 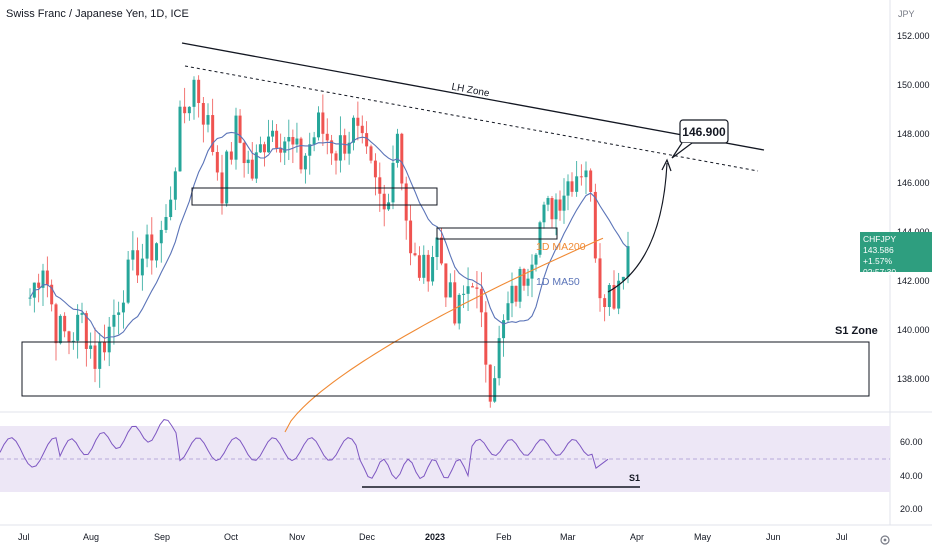 What do you see at coordinates (444, 335) in the screenshot?
I see `ma200-path` at bounding box center [444, 335].